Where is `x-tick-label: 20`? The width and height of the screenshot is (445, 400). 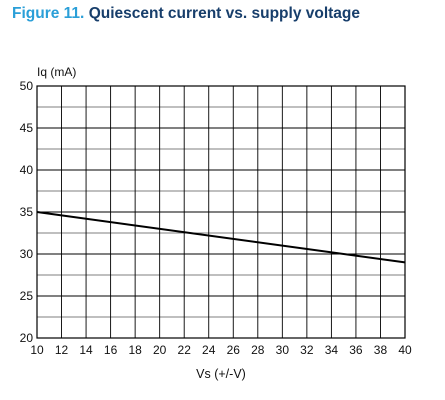 x-tick-label: 20 is located at coordinates (160, 350).